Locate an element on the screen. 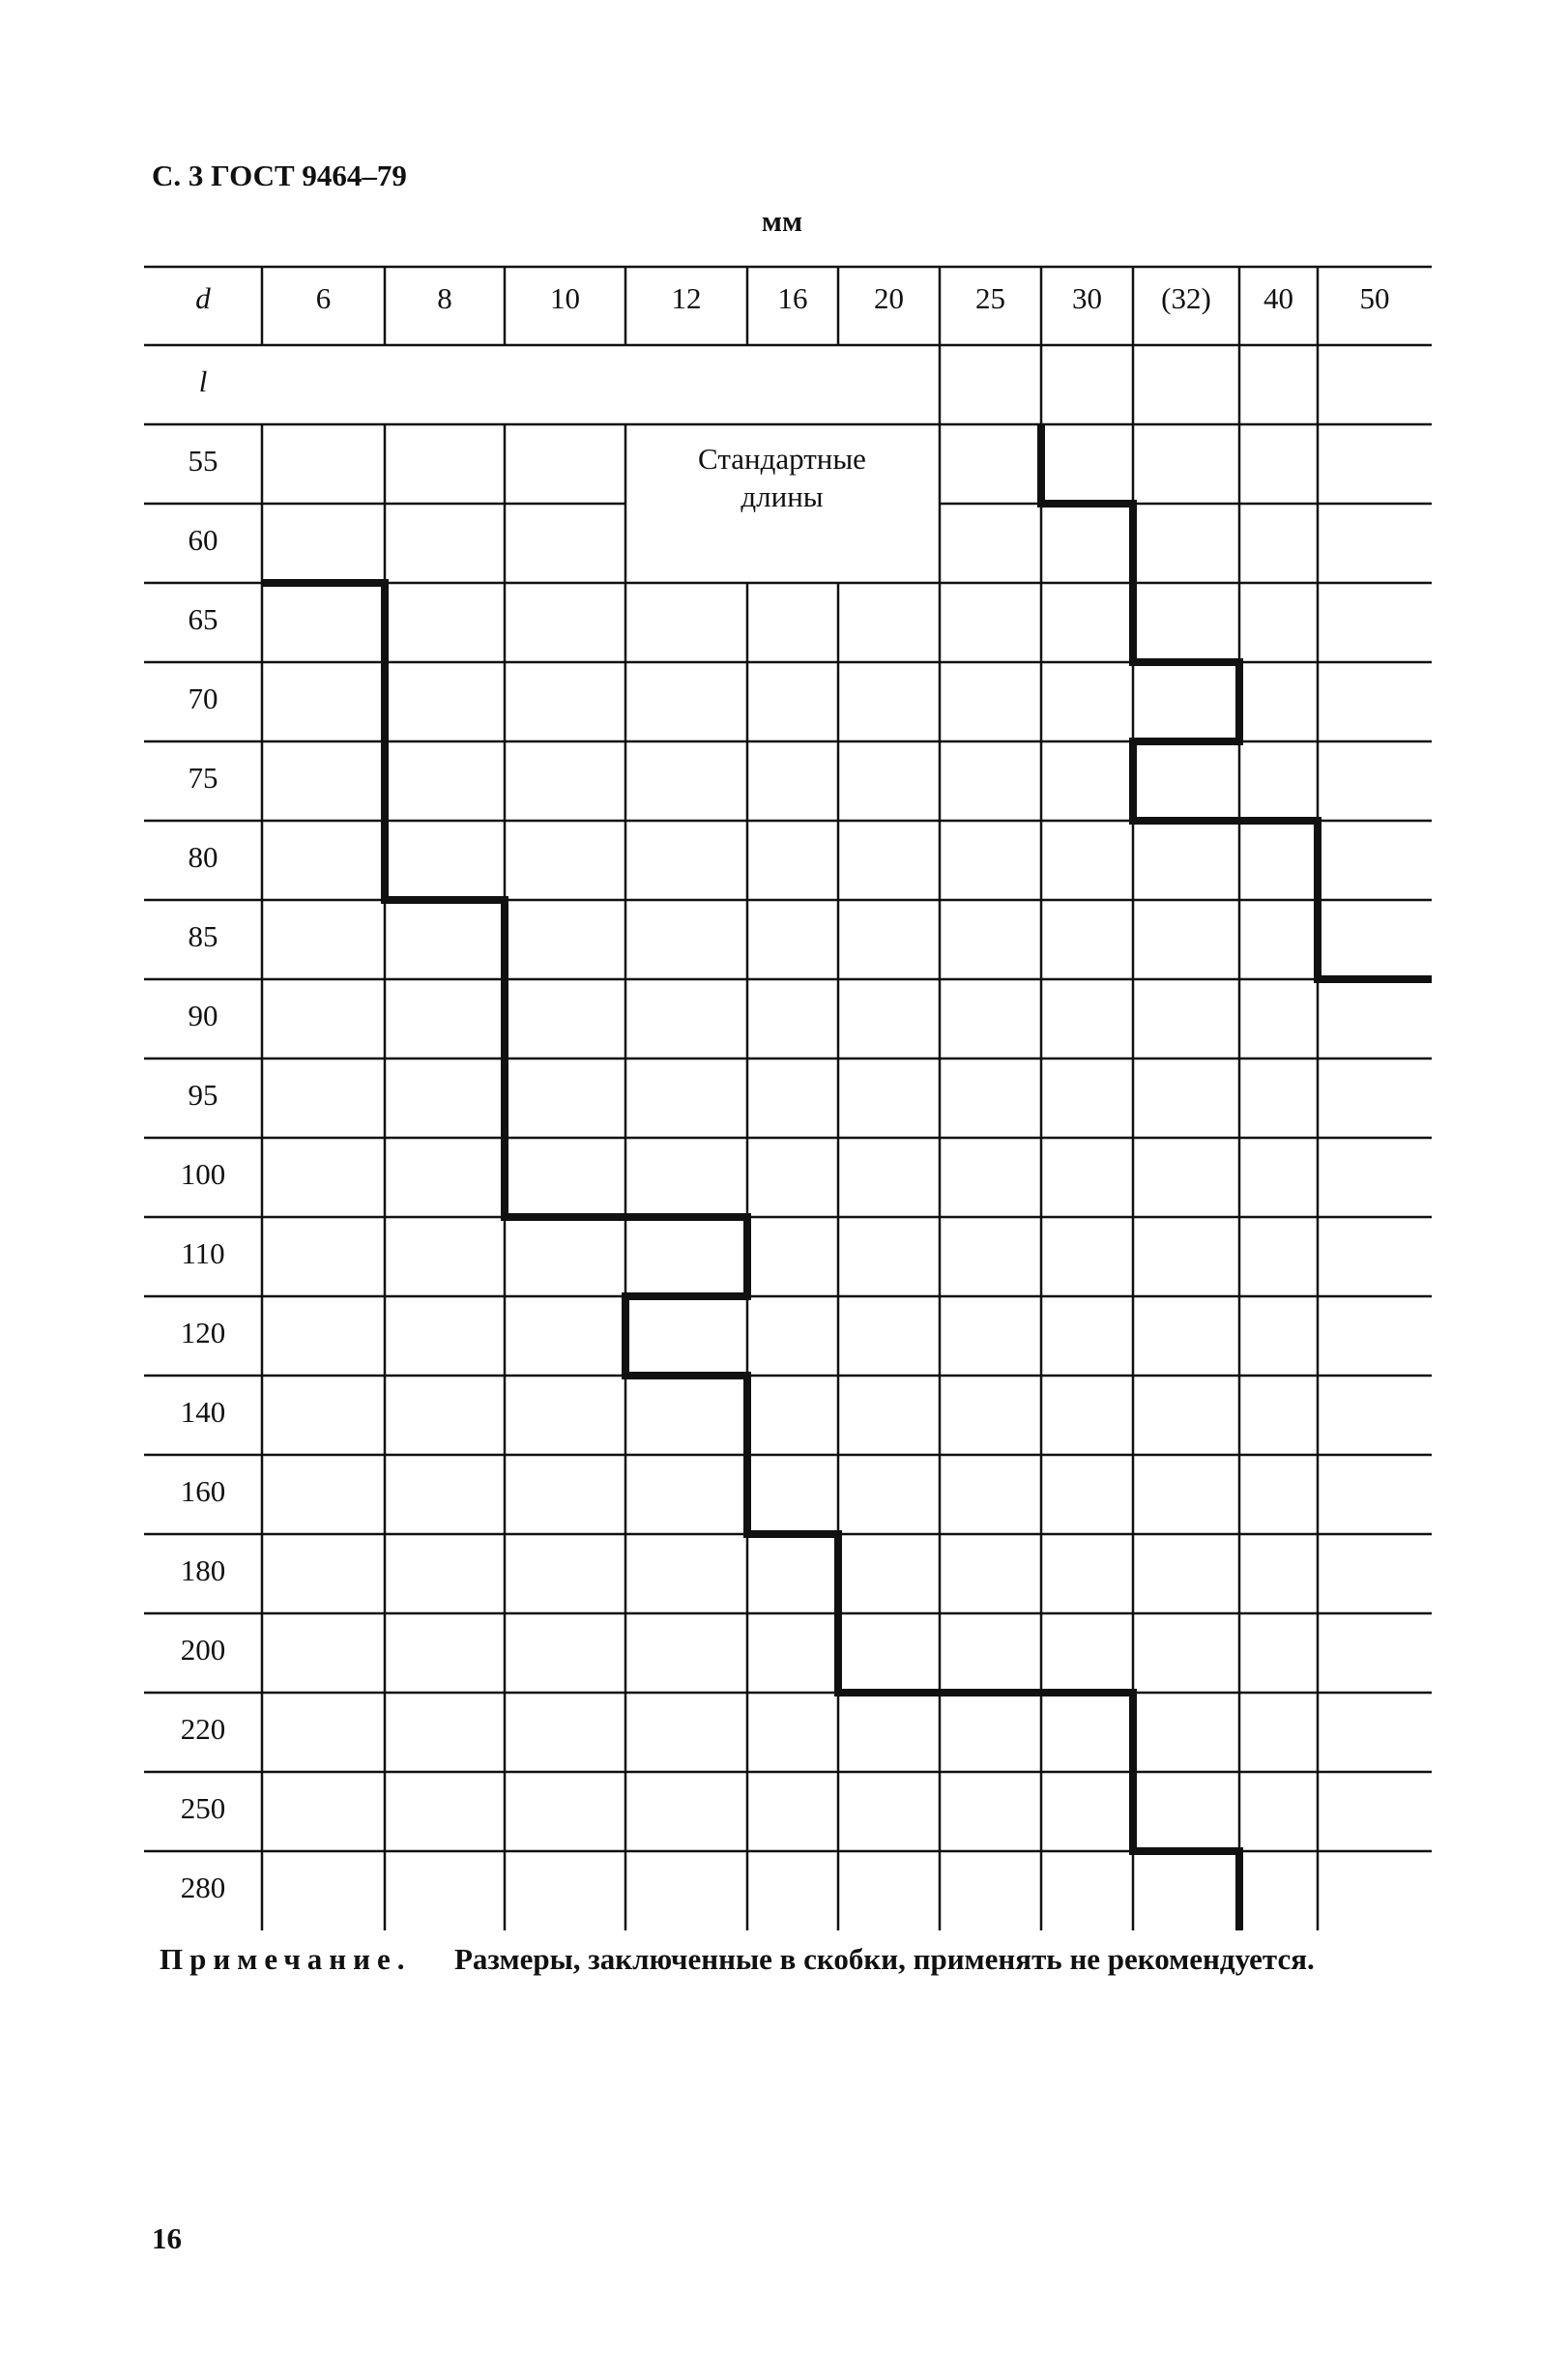 This screenshot has height=2378, width=1568. column-header: 12 is located at coordinates (687, 298).